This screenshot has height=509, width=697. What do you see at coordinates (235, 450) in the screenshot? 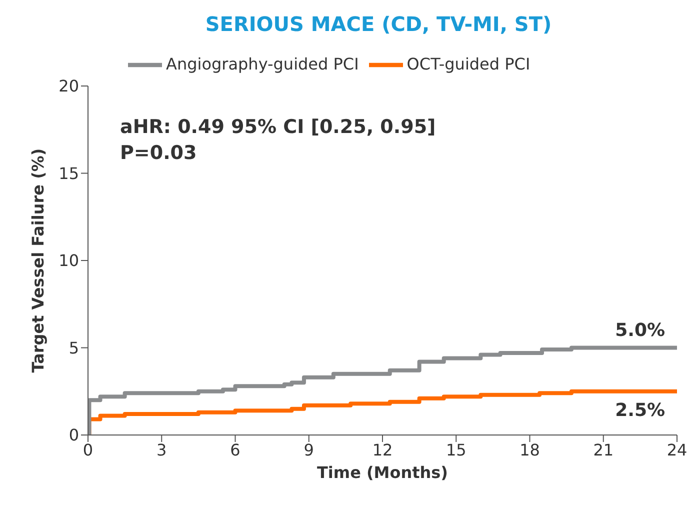
I see `x-tick-label: 6` at bounding box center [235, 450].